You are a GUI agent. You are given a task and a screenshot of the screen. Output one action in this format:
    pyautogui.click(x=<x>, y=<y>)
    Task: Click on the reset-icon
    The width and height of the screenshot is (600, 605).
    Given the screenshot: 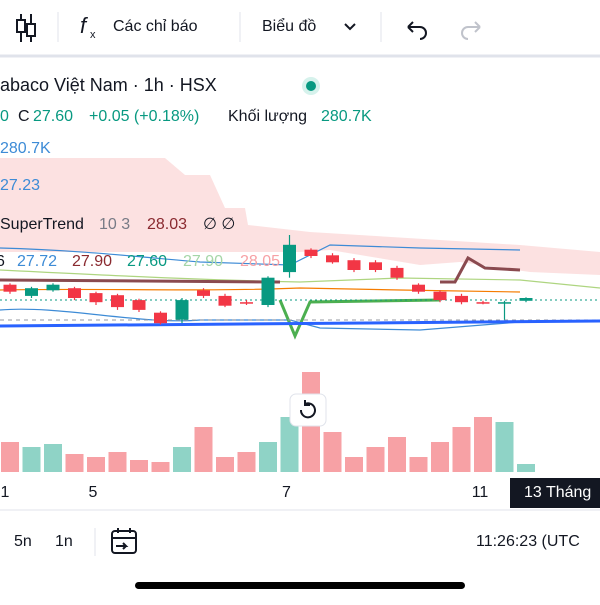 What is the action you would take?
    pyautogui.click(x=307, y=409)
    